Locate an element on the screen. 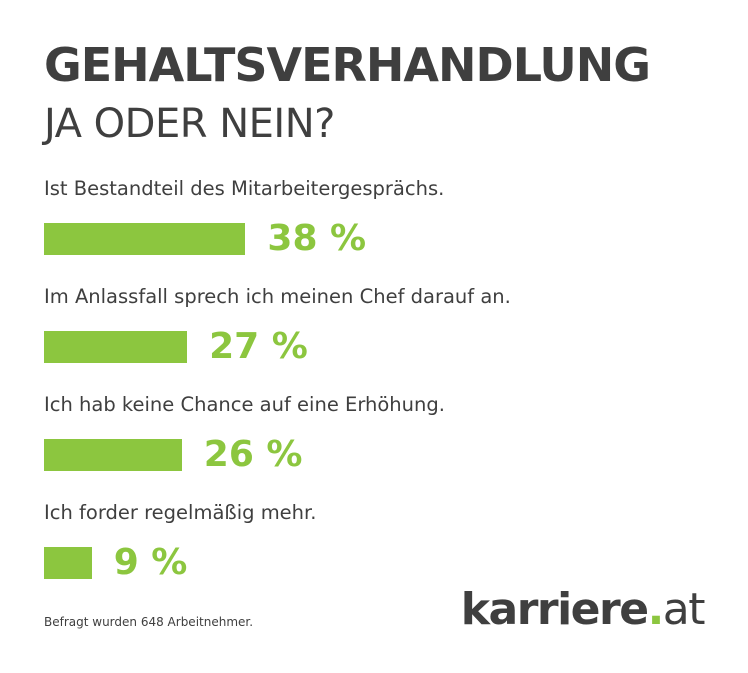 The image size is (748, 673). chart-subtitle: JA ODER NEIN? is located at coordinates (189, 124).